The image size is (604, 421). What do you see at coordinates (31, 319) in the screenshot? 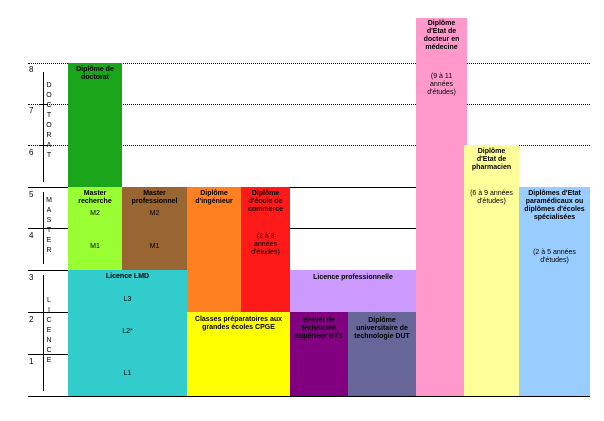
I see `level-number: 2` at bounding box center [31, 319].